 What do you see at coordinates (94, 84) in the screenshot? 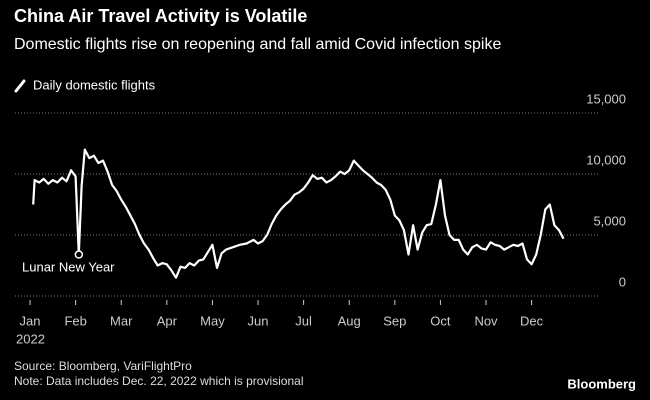
I see `legend-label: Daily domestic flights` at bounding box center [94, 84].